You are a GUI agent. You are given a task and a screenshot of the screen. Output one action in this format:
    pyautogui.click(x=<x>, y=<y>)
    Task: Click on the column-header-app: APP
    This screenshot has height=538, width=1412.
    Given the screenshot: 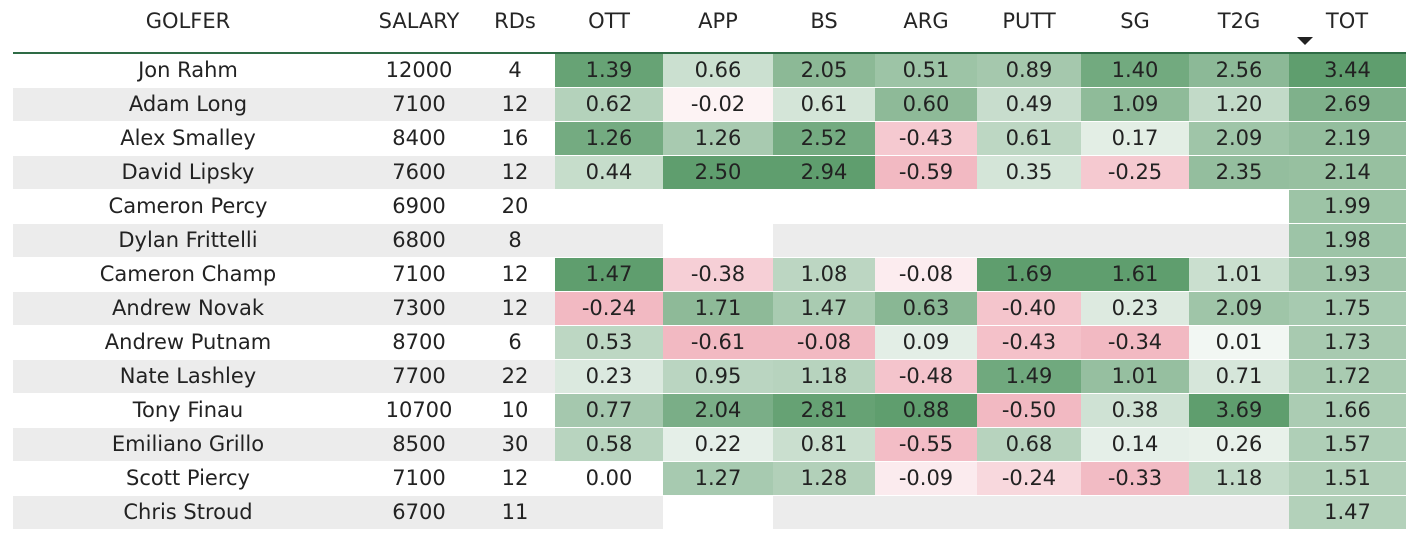 What is the action you would take?
    pyautogui.click(x=718, y=21)
    